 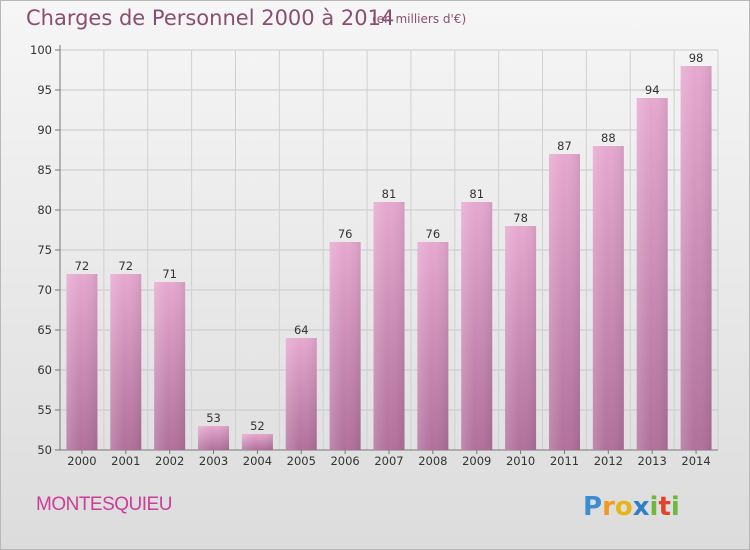 I want to click on data-label-2003: 53, so click(x=213, y=418).